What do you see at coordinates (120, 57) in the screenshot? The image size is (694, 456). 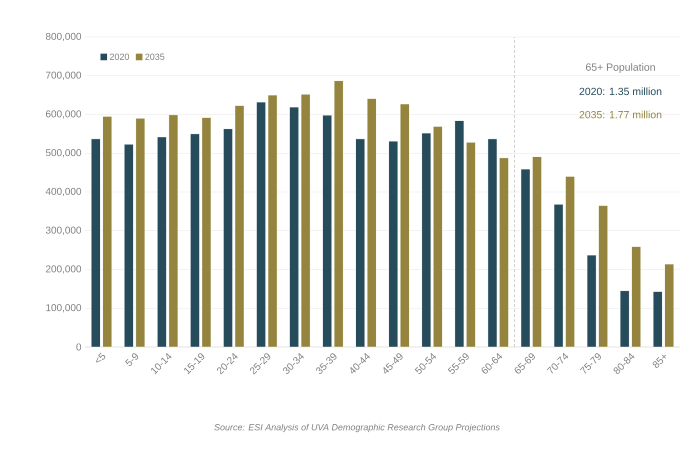 I see `legend-label: 2020` at bounding box center [120, 57].